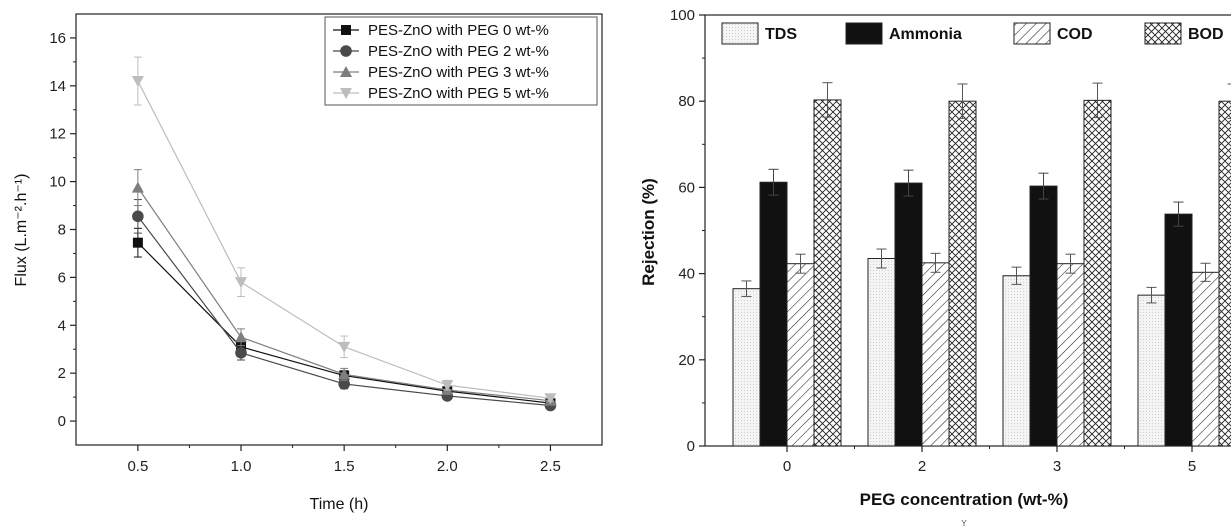 Image resolution: width=1231 pixels, height=531 pixels. Describe the element at coordinates (1053, 33) in the screenshot. I see `legend-entry: COD` at that location.